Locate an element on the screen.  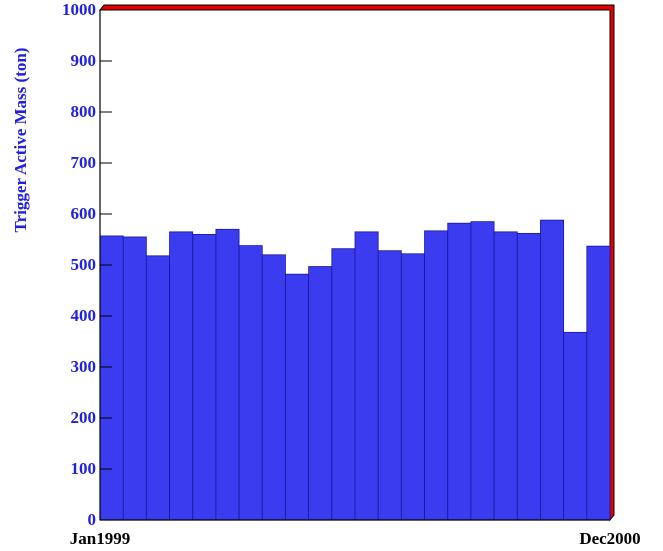
x-tick-label: Dec2000 is located at coordinates (609, 538).